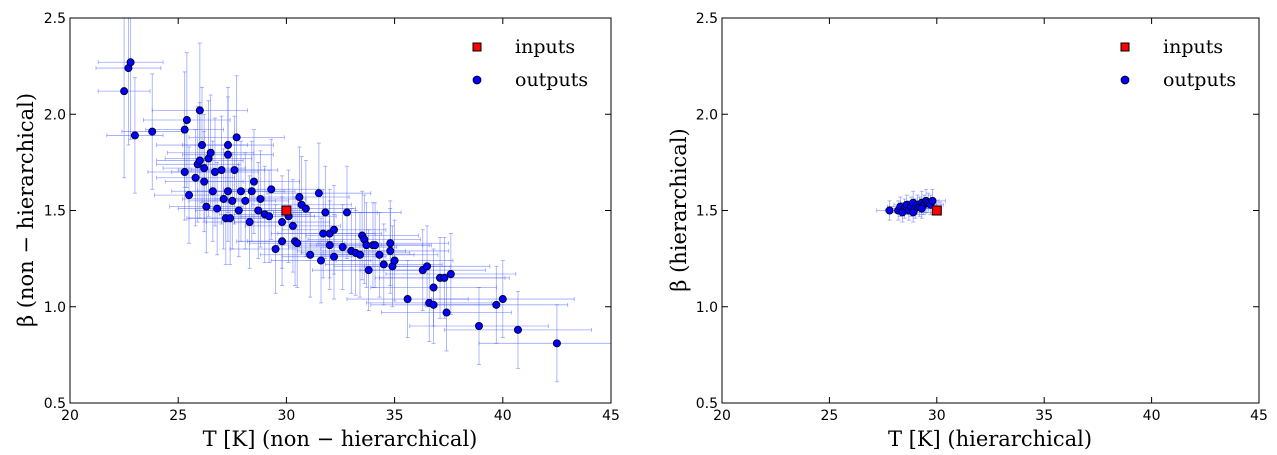  I want to click on x-tick-label: 35, so click(395, 416).